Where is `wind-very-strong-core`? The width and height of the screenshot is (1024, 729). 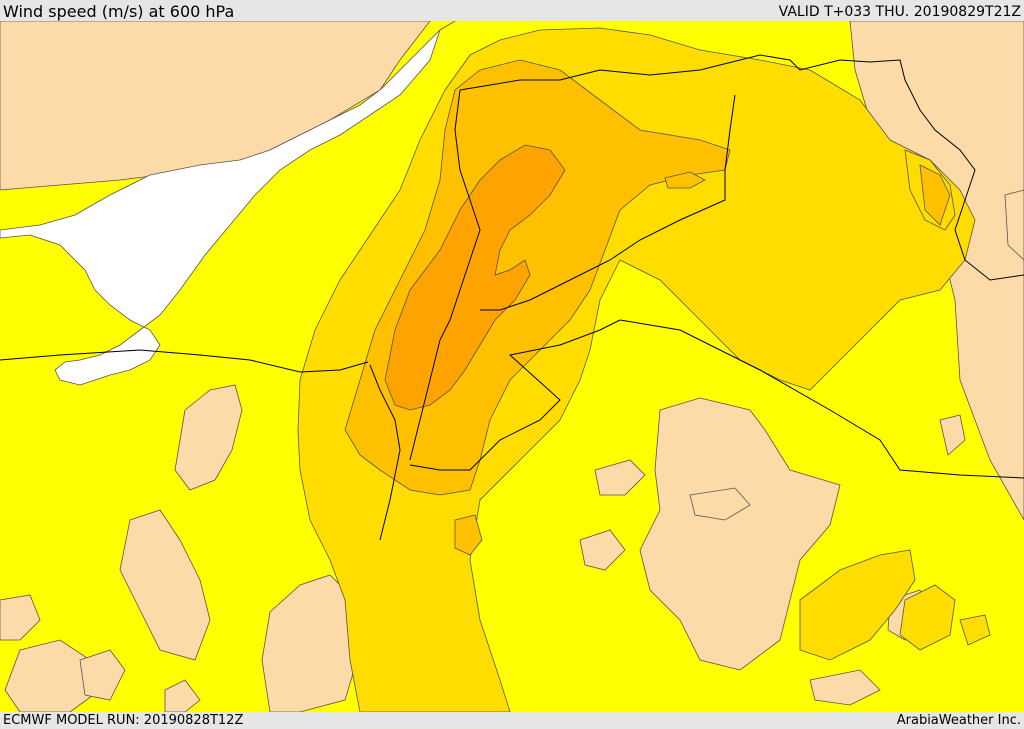 wind-very-strong-core is located at coordinates (475, 277).